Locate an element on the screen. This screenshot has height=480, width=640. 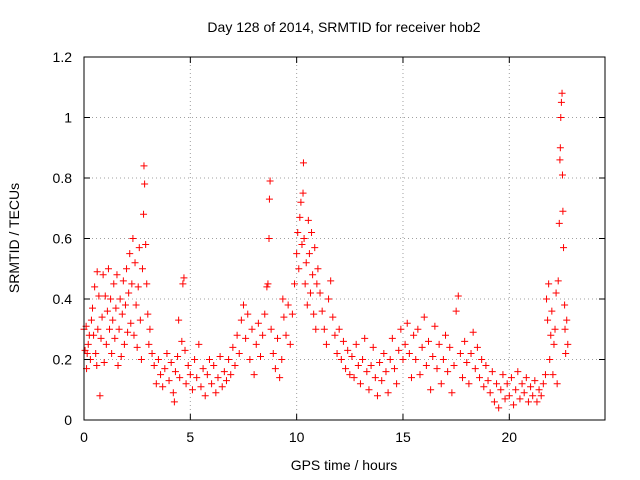
y-tick-label: 1.2 is located at coordinates (63, 57).